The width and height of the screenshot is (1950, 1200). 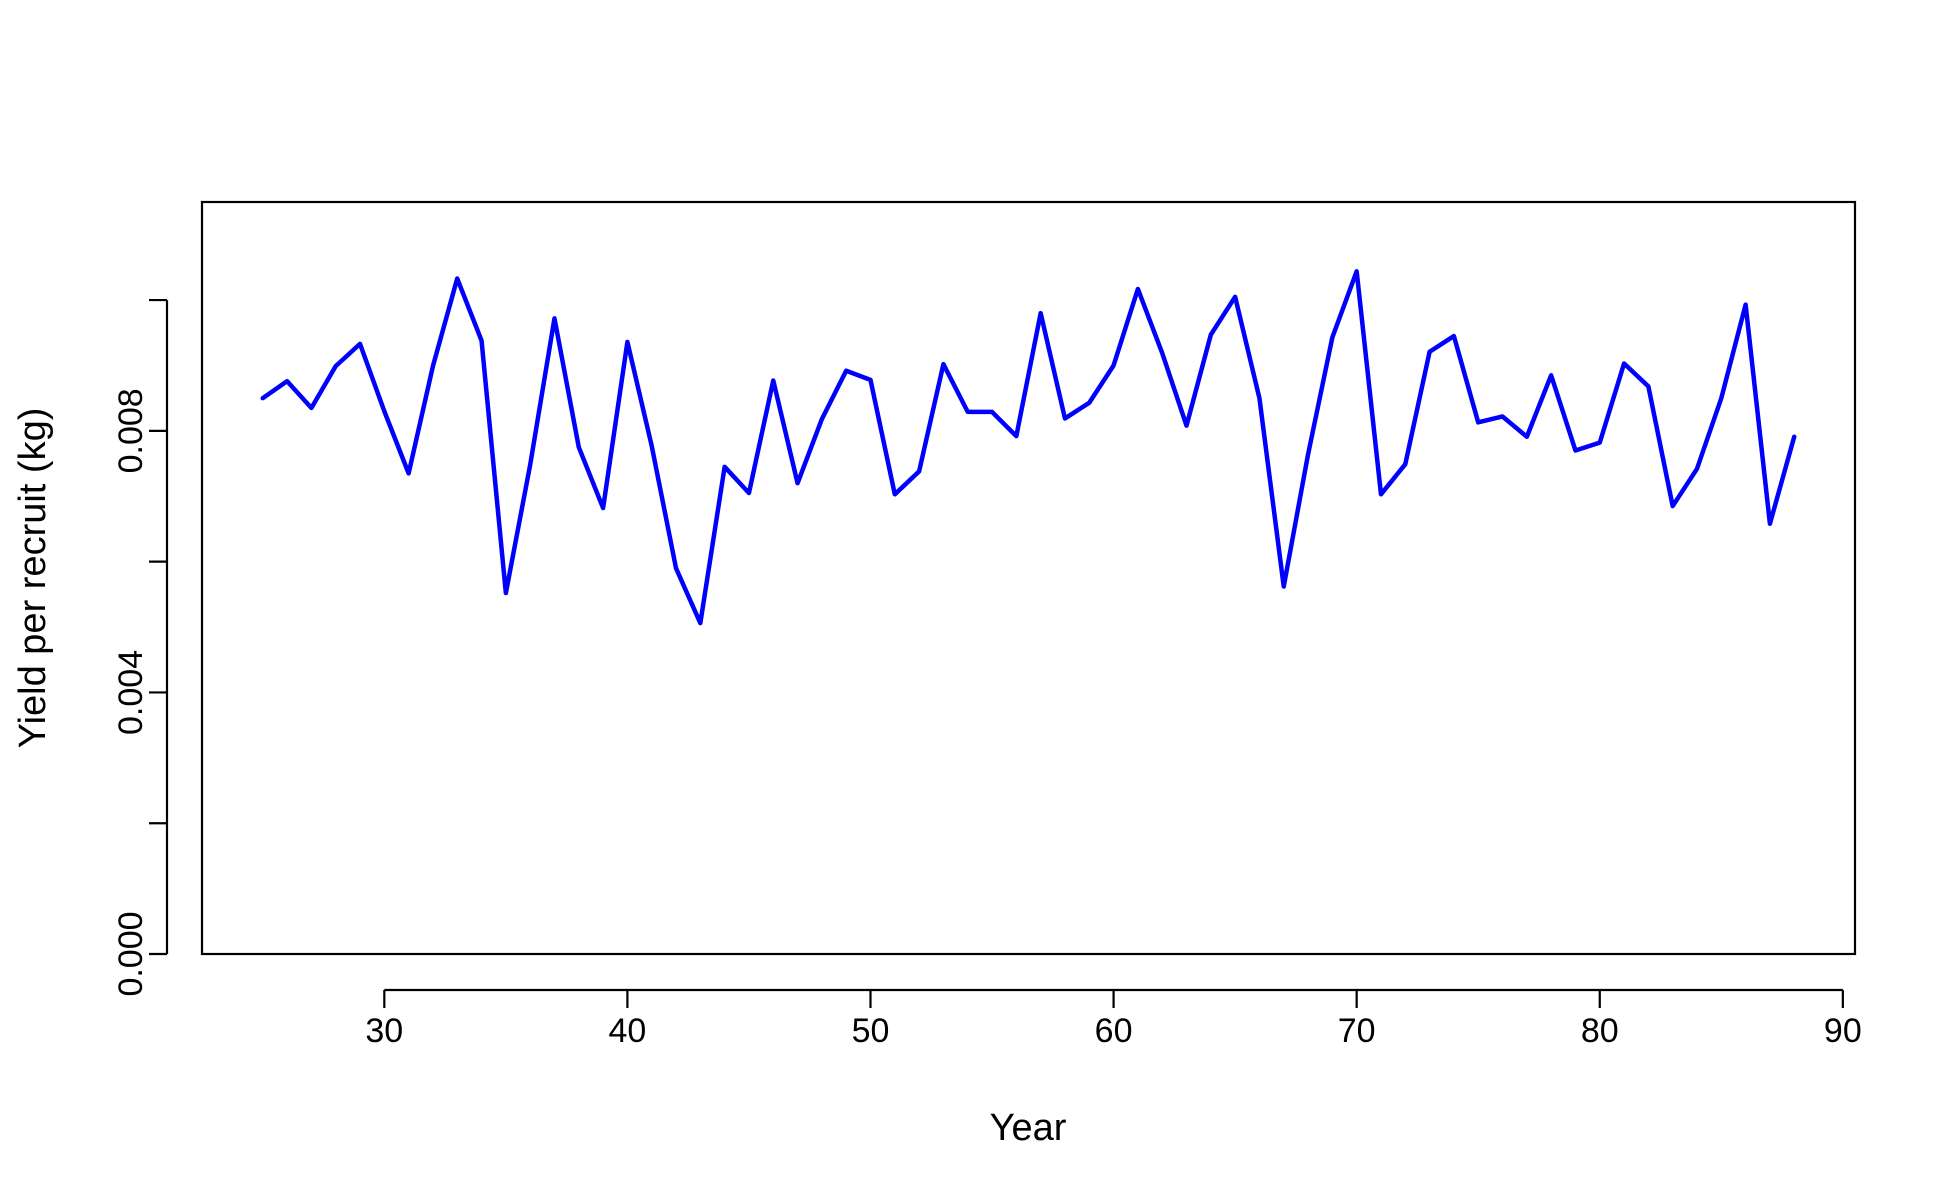 I want to click on x-tick-label: 30, so click(x=384, y=1031).